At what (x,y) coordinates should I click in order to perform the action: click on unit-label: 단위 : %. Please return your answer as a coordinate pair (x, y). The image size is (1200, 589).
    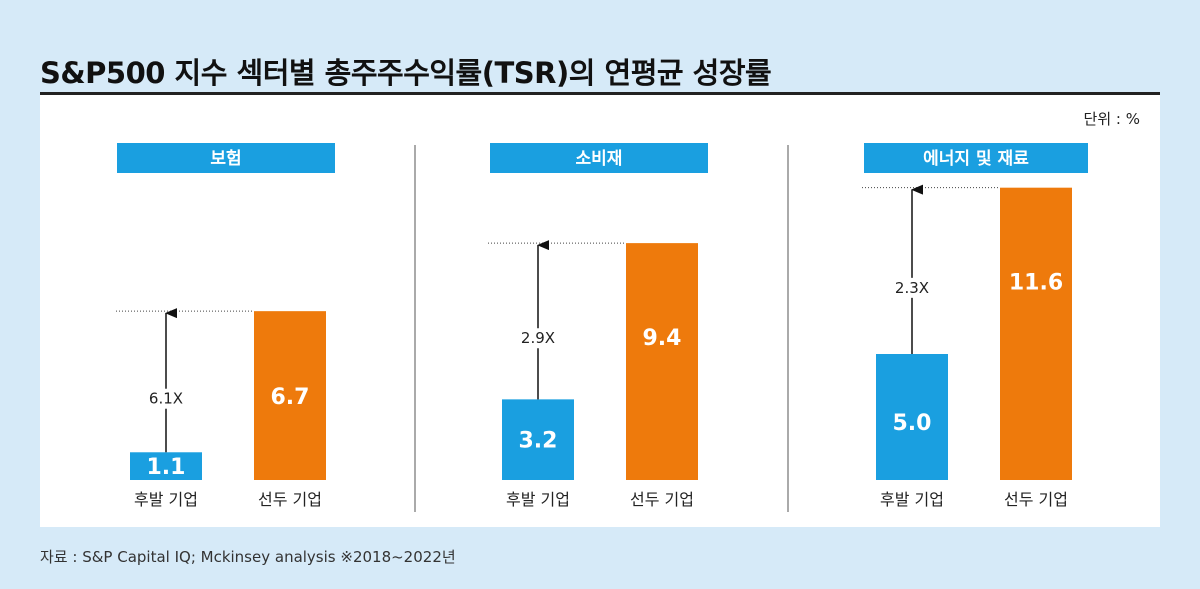
    Looking at the image, I should click on (1111, 119).